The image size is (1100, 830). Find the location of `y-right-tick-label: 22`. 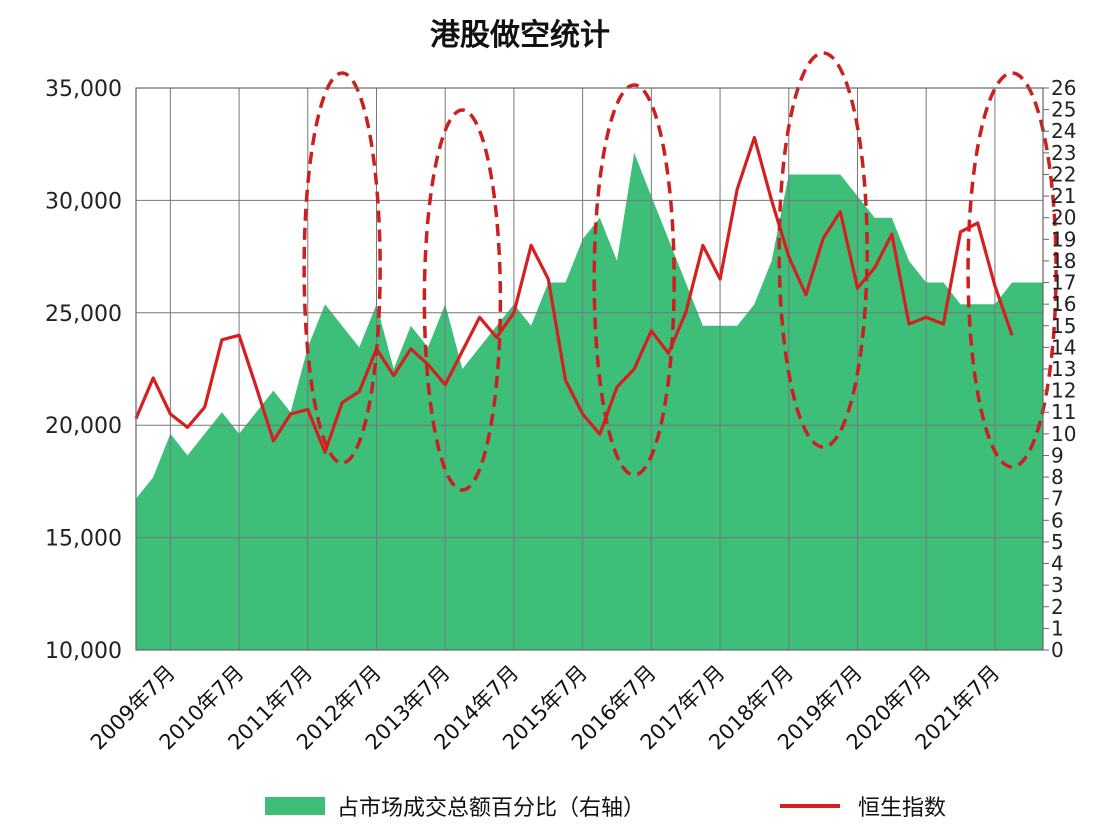

y-right-tick-label: 22 is located at coordinates (1063, 174).